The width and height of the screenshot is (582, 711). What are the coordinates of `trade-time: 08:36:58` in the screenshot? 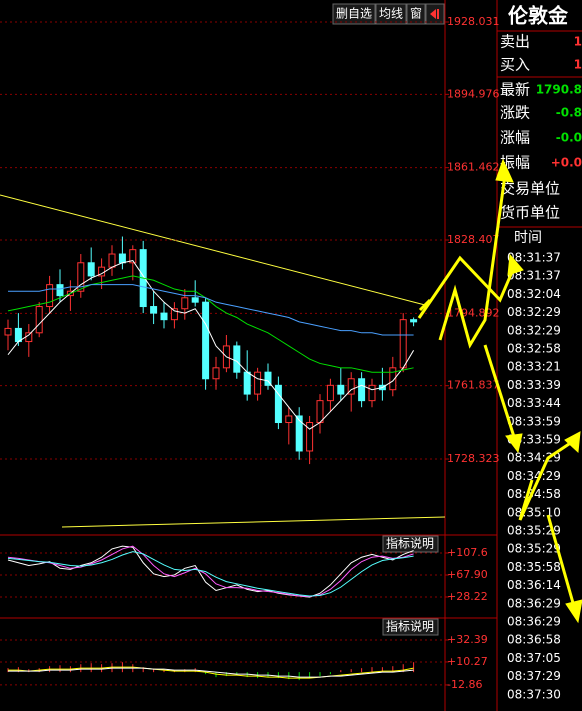 It's located at (534, 640).